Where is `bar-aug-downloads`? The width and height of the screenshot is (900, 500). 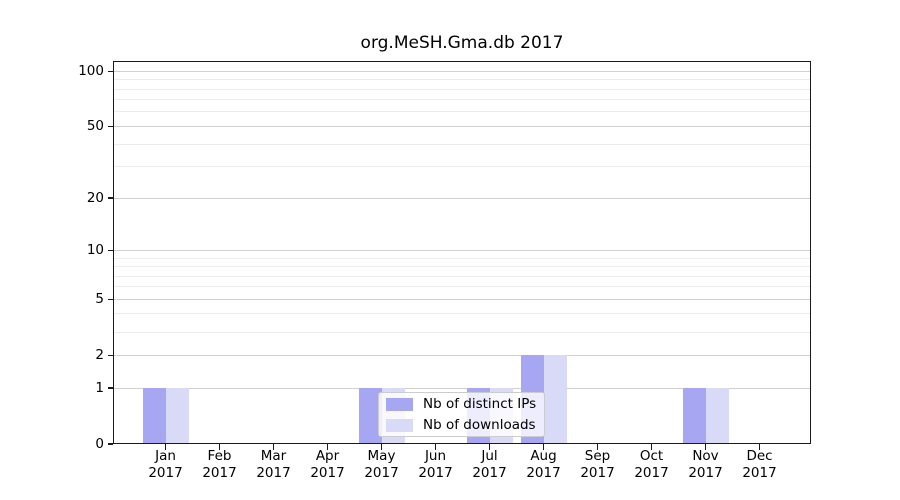 bar-aug-downloads is located at coordinates (555, 399).